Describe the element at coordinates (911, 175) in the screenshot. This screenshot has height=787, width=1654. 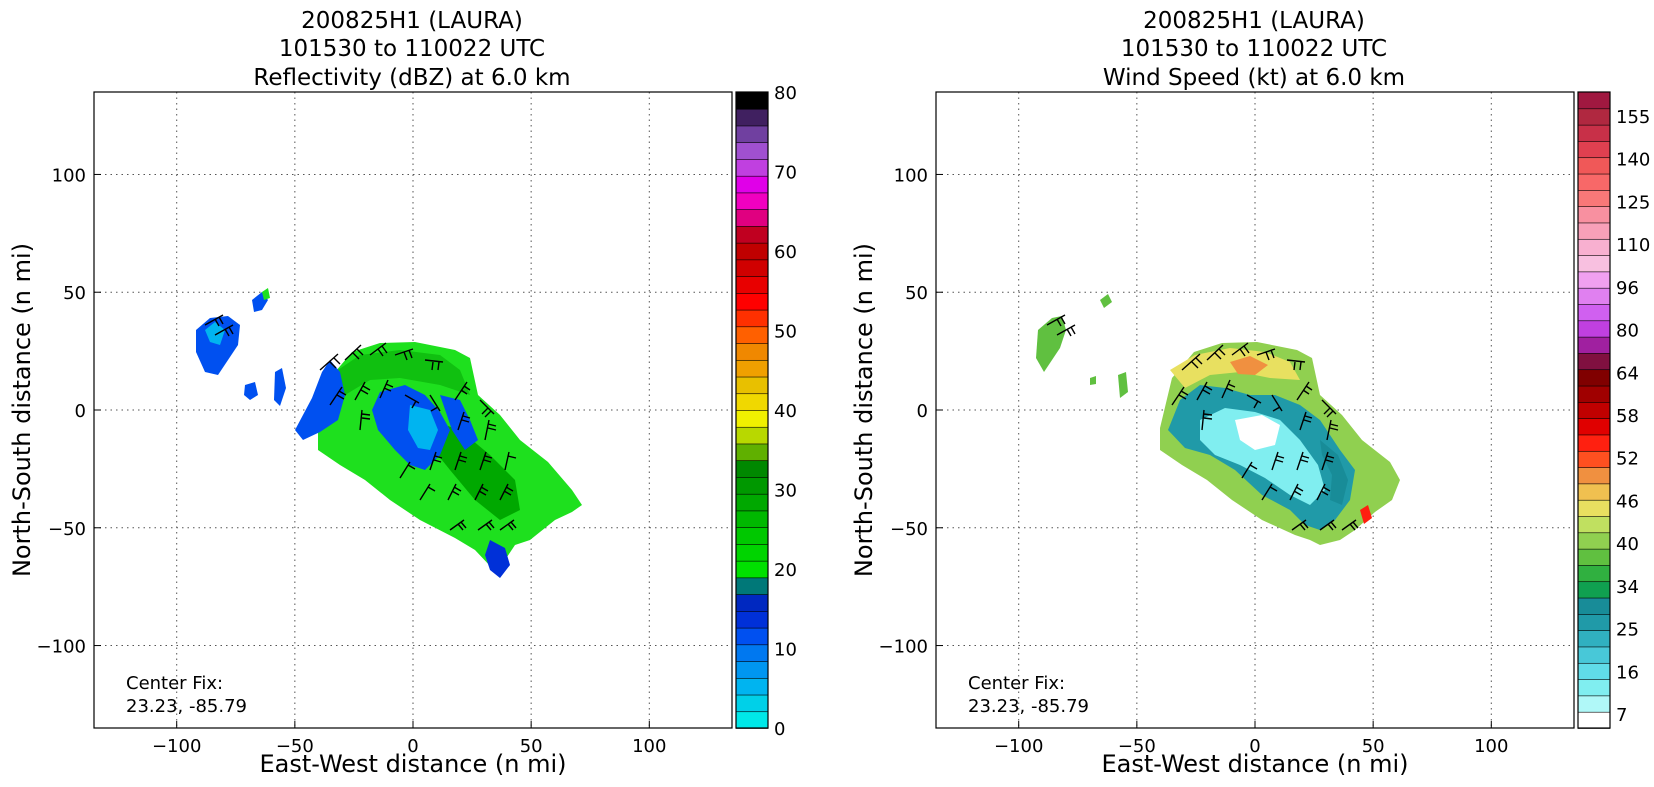
I see `y-tick-label: 100` at that location.